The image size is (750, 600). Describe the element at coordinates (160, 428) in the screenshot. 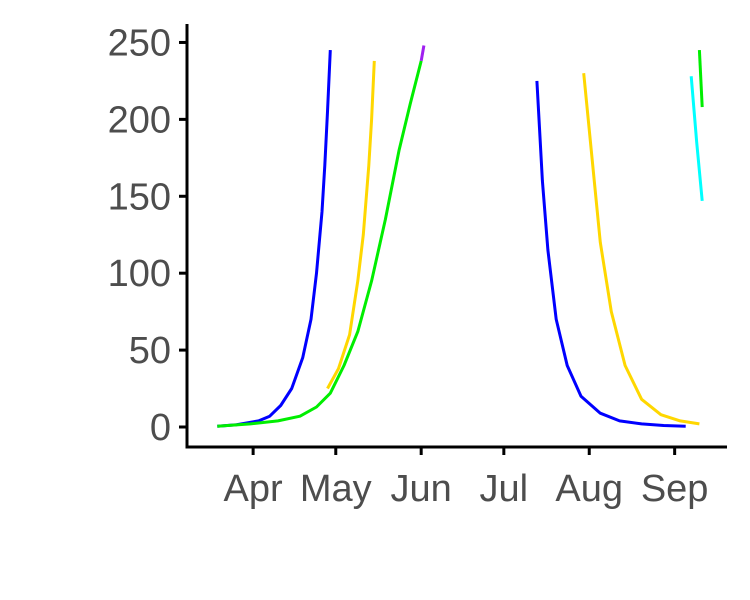

I see `y-tick-label-0: 0` at that location.